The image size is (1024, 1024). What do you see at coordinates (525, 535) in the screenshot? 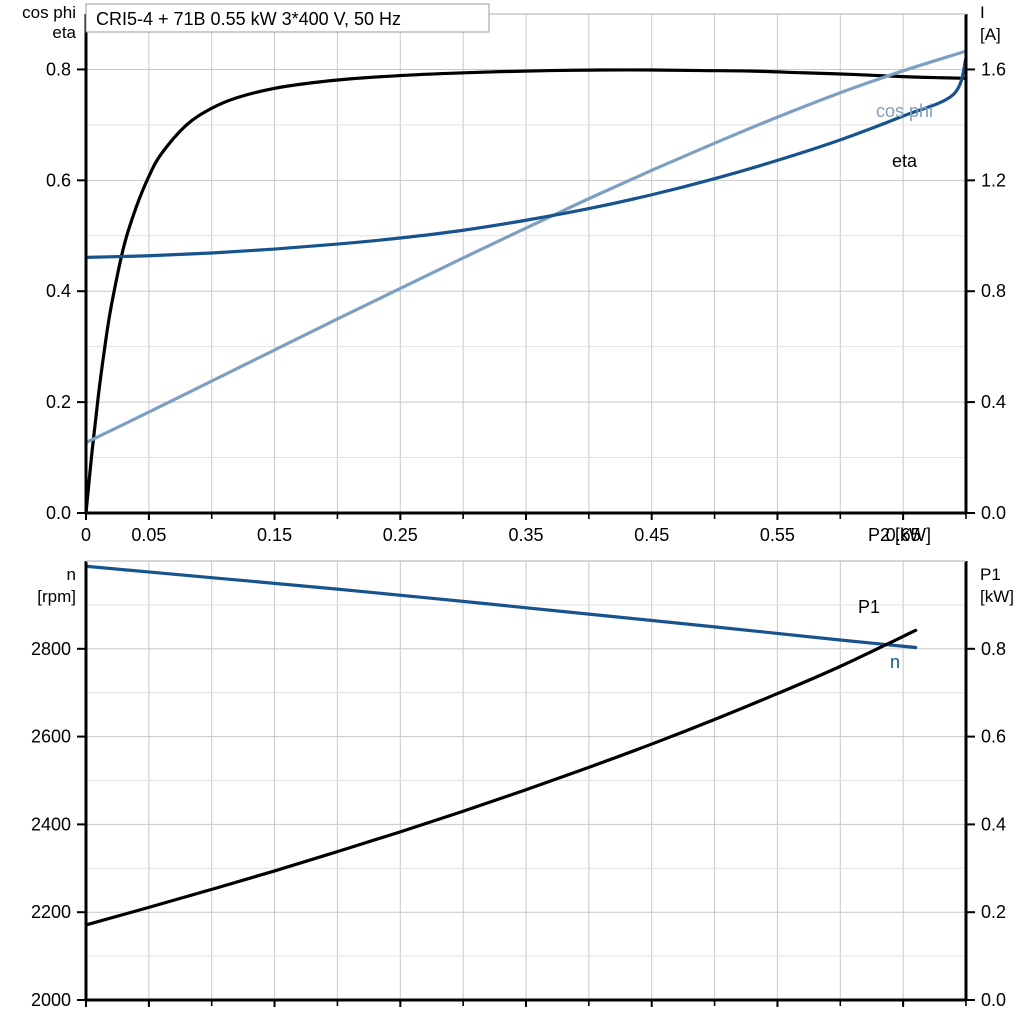
I see `tick-label-x: 0.35` at bounding box center [525, 535].